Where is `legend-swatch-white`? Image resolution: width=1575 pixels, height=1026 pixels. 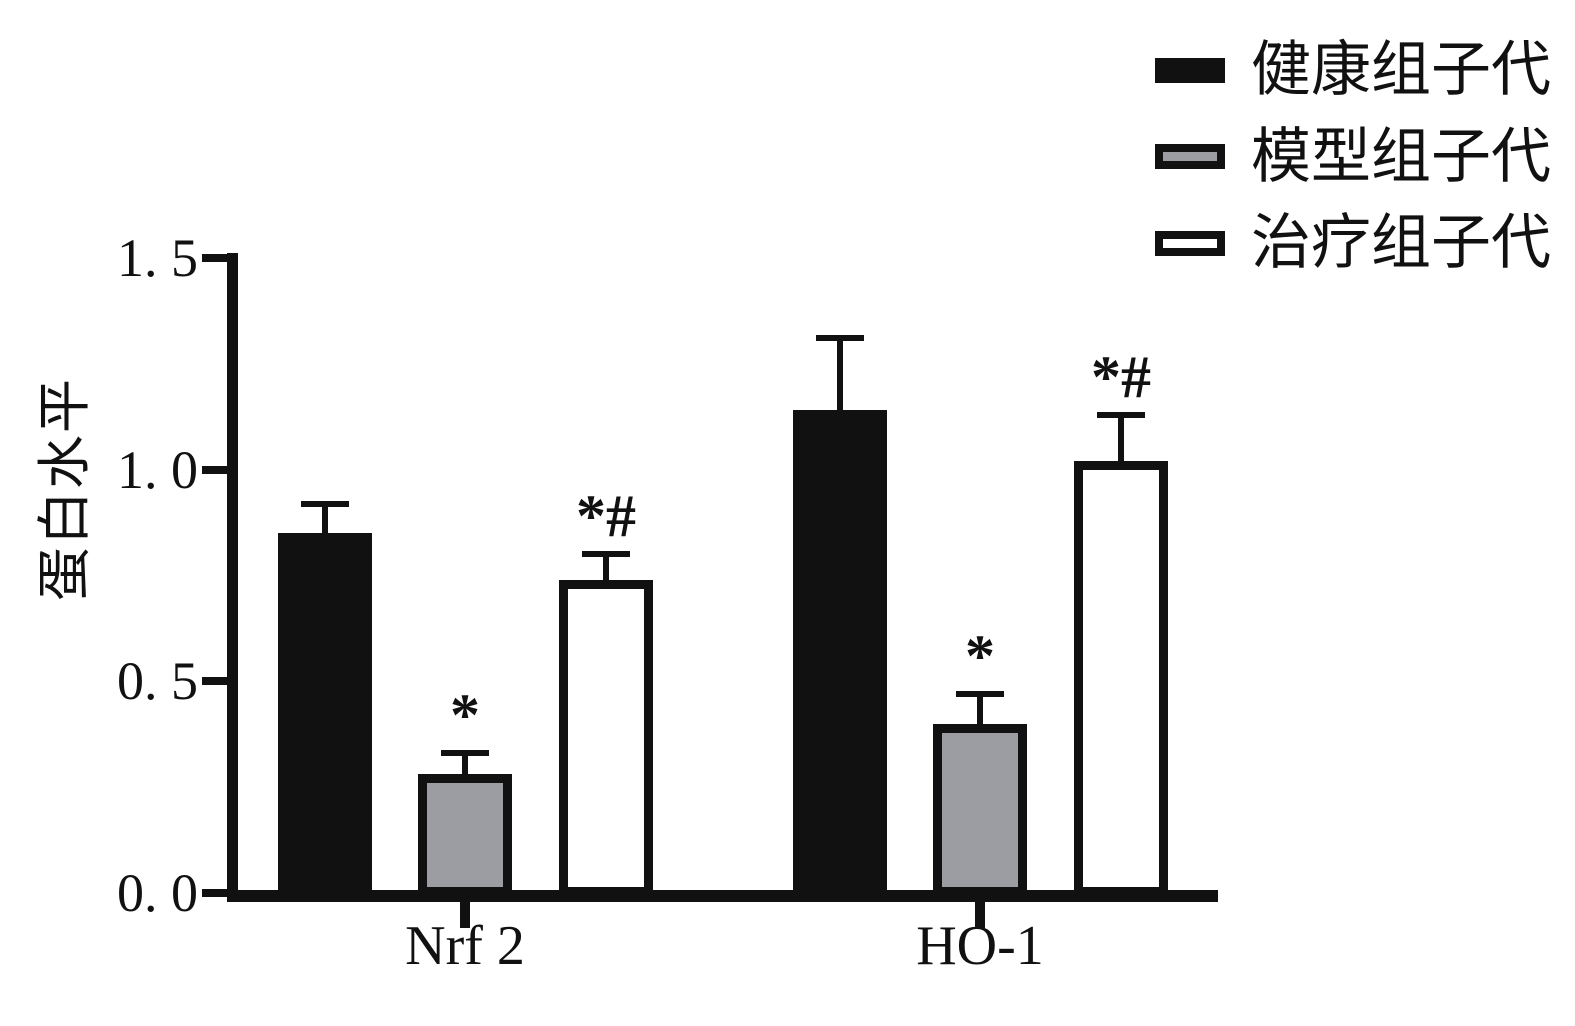
legend-swatch-white is located at coordinates (1190, 243).